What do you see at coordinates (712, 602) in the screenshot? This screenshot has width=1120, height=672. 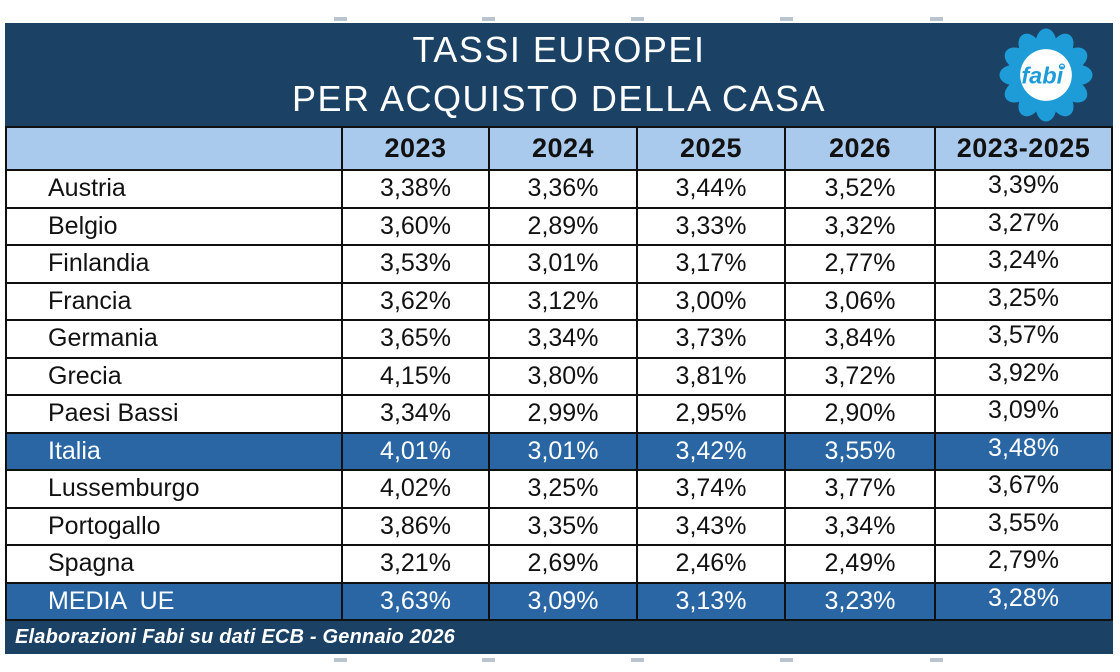 I see `rate-cell: 3,13%` at bounding box center [712, 602].